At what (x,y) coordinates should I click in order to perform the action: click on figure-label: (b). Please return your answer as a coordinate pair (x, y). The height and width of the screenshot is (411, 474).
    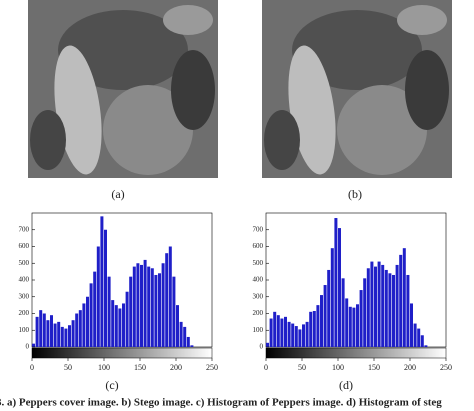
    Looking at the image, I should click on (355, 194).